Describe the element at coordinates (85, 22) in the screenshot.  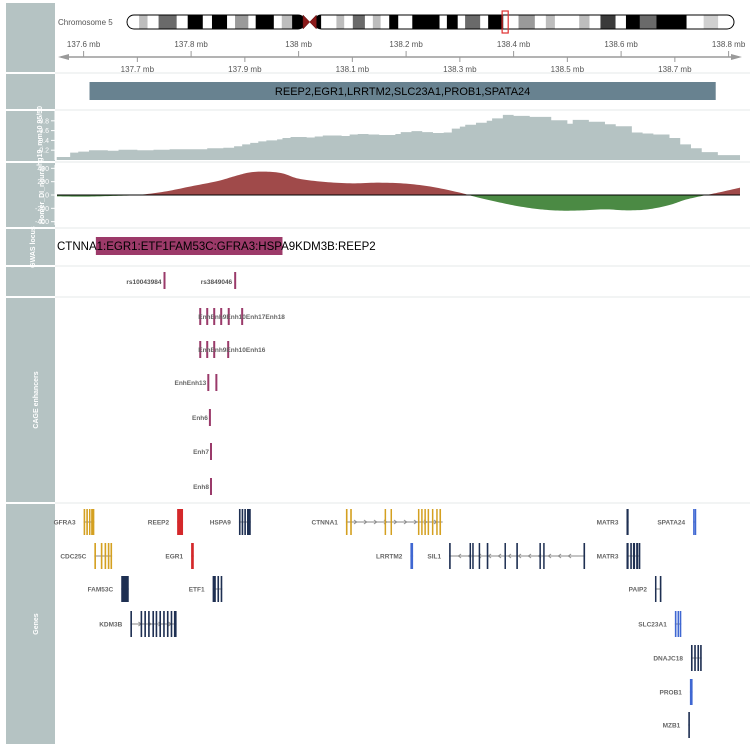
I see `chromosome-label: Chromosome 5` at that location.